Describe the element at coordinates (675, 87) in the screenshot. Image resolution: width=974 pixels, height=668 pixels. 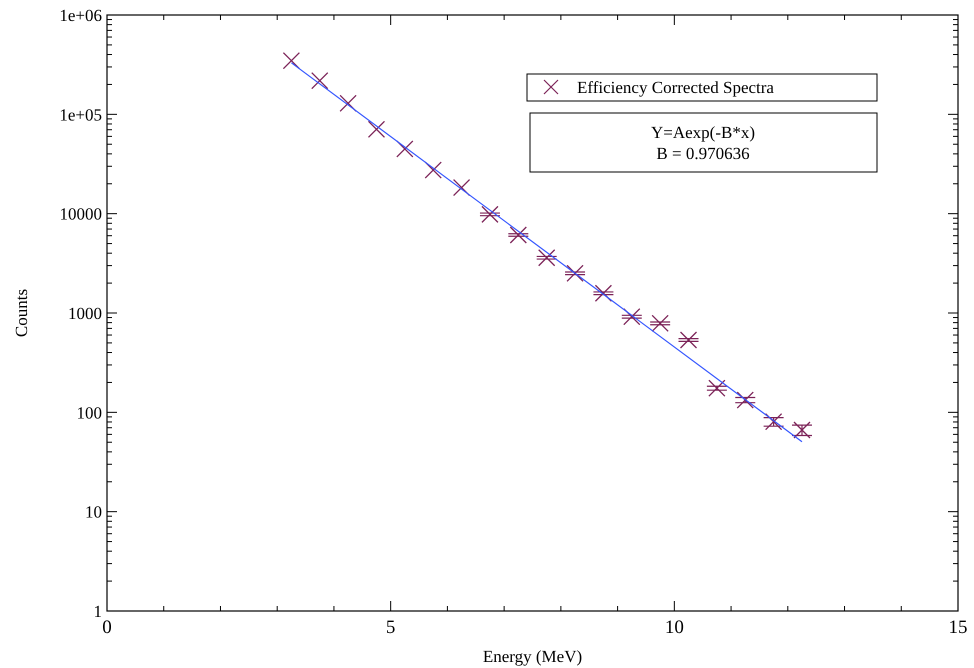
I see `legend-label: Efficiency Corrected Spectra` at that location.